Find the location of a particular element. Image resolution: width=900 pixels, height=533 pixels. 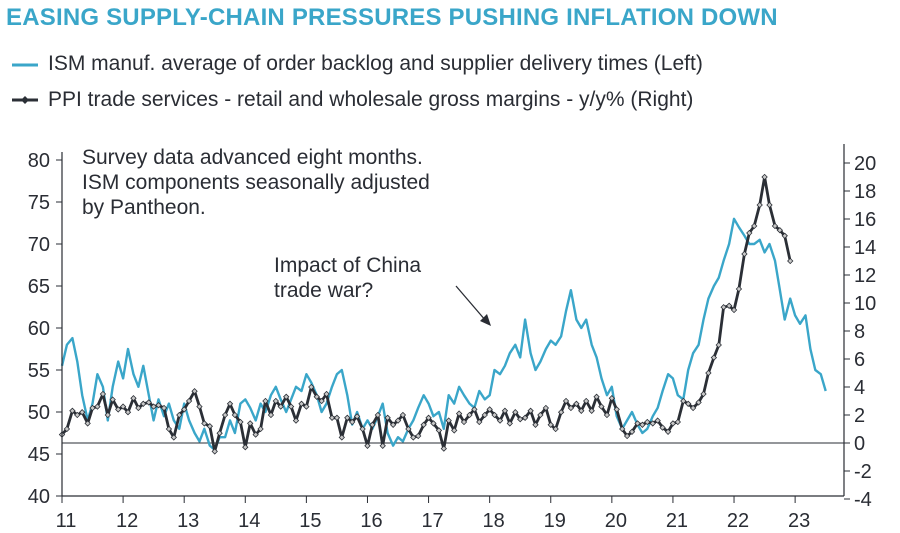

right-axis-tick-label: 18 is located at coordinates (865, 192).